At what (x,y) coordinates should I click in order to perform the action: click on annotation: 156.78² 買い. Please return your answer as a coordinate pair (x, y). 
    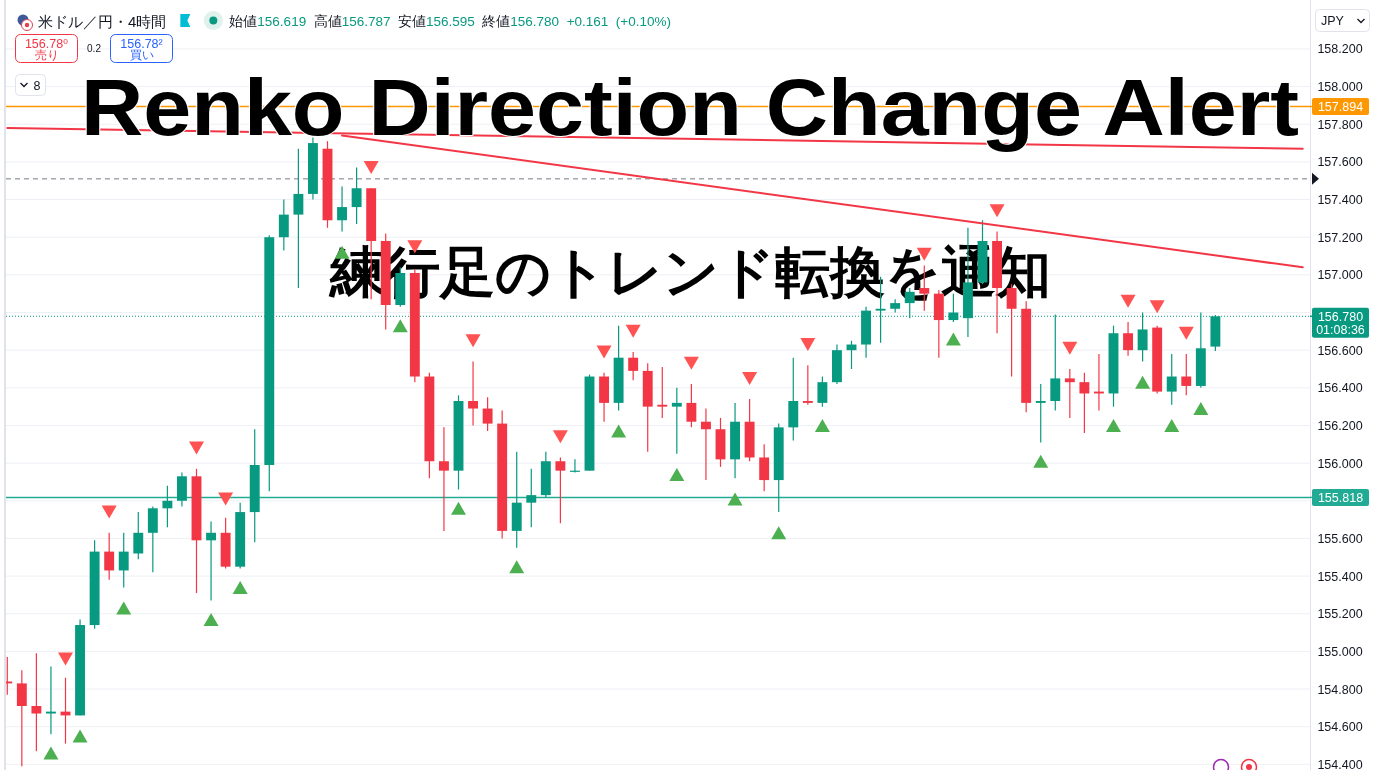
    Looking at the image, I should click on (141, 48).